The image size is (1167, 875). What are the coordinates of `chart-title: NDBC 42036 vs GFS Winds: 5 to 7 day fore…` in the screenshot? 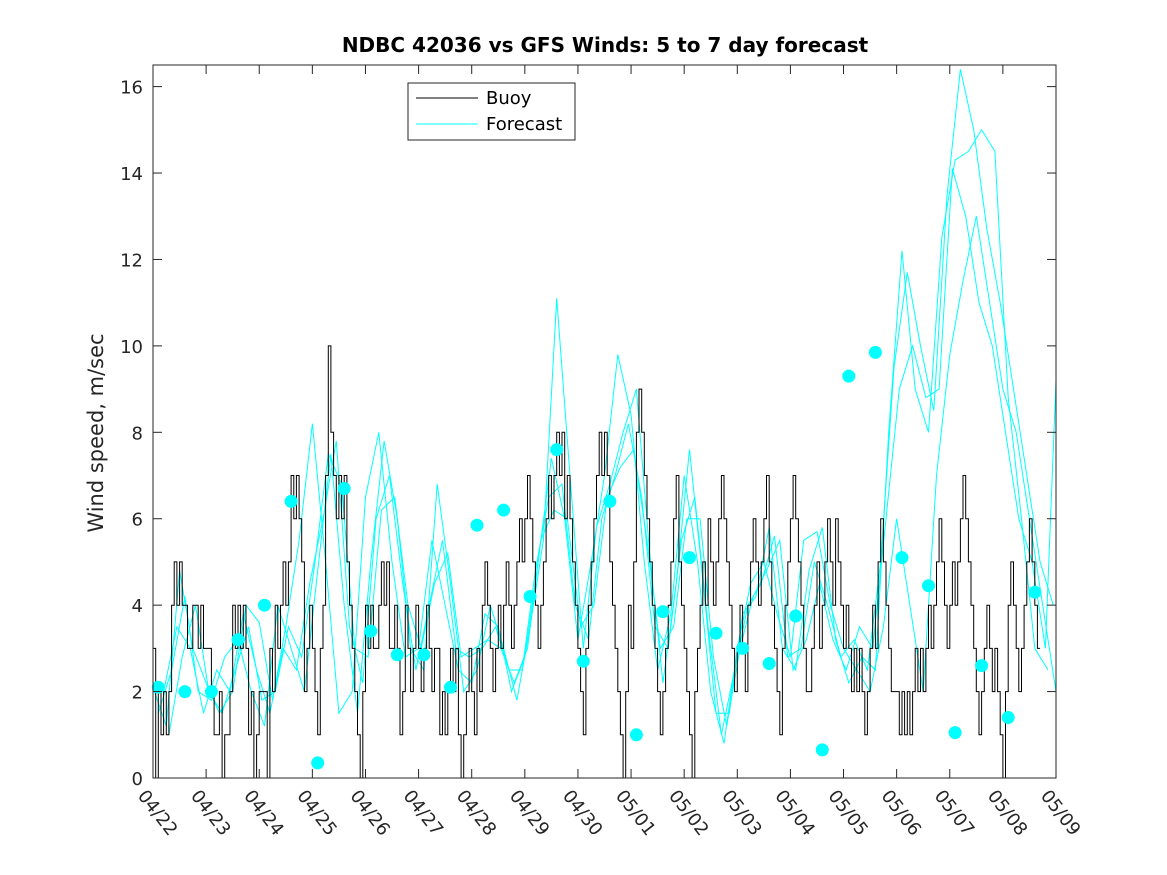 It's located at (605, 45).